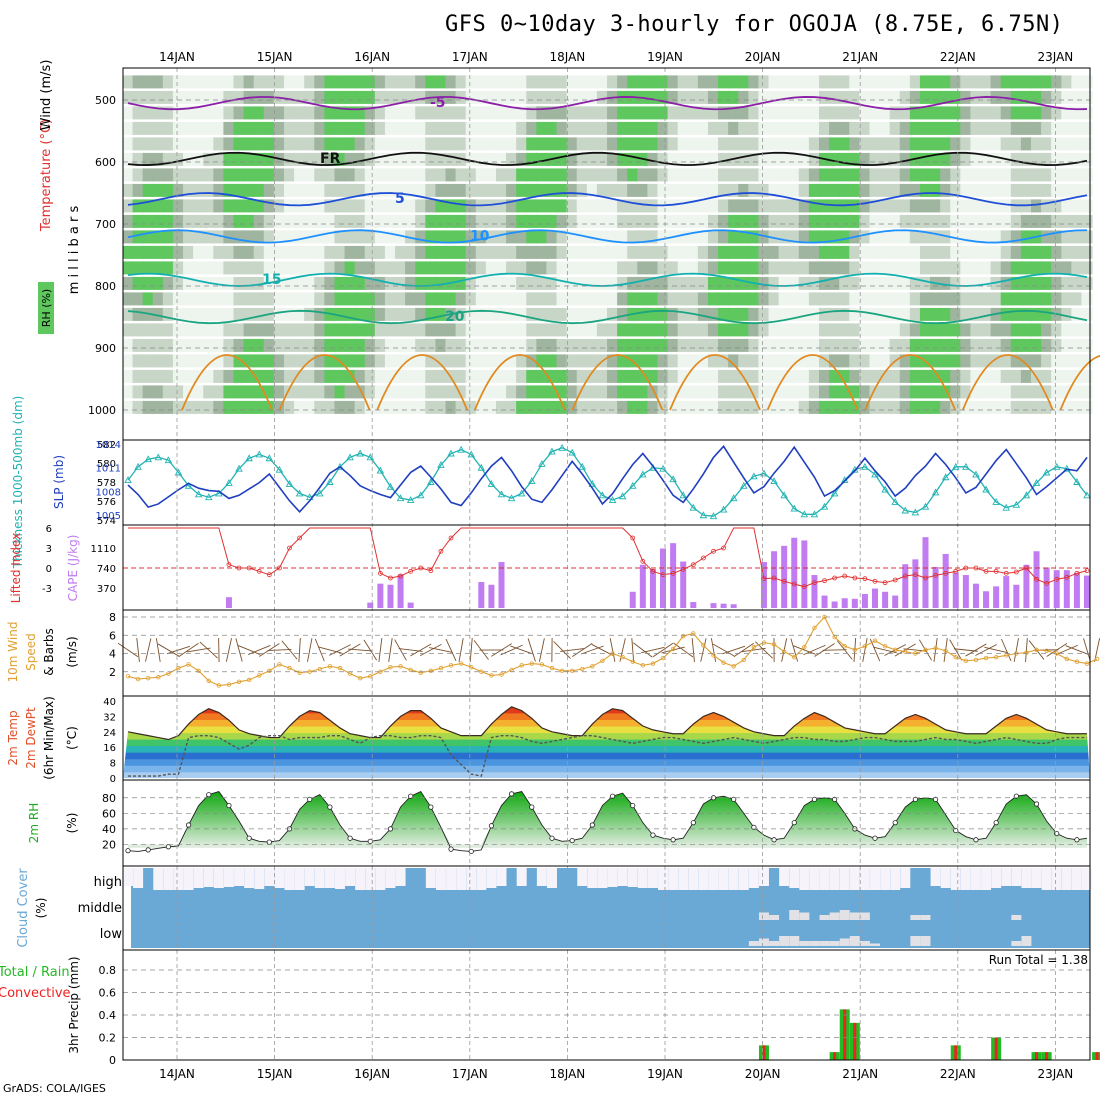 The image size is (1100, 1100). I want to click on cloud-cell-low, so click(753, 943).